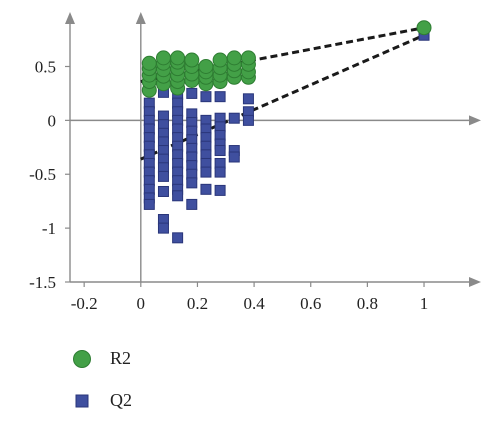 The image size is (500, 426). What do you see at coordinates (475, 120) in the screenshot?
I see `x-axis-arrow-icon` at bounding box center [475, 120].